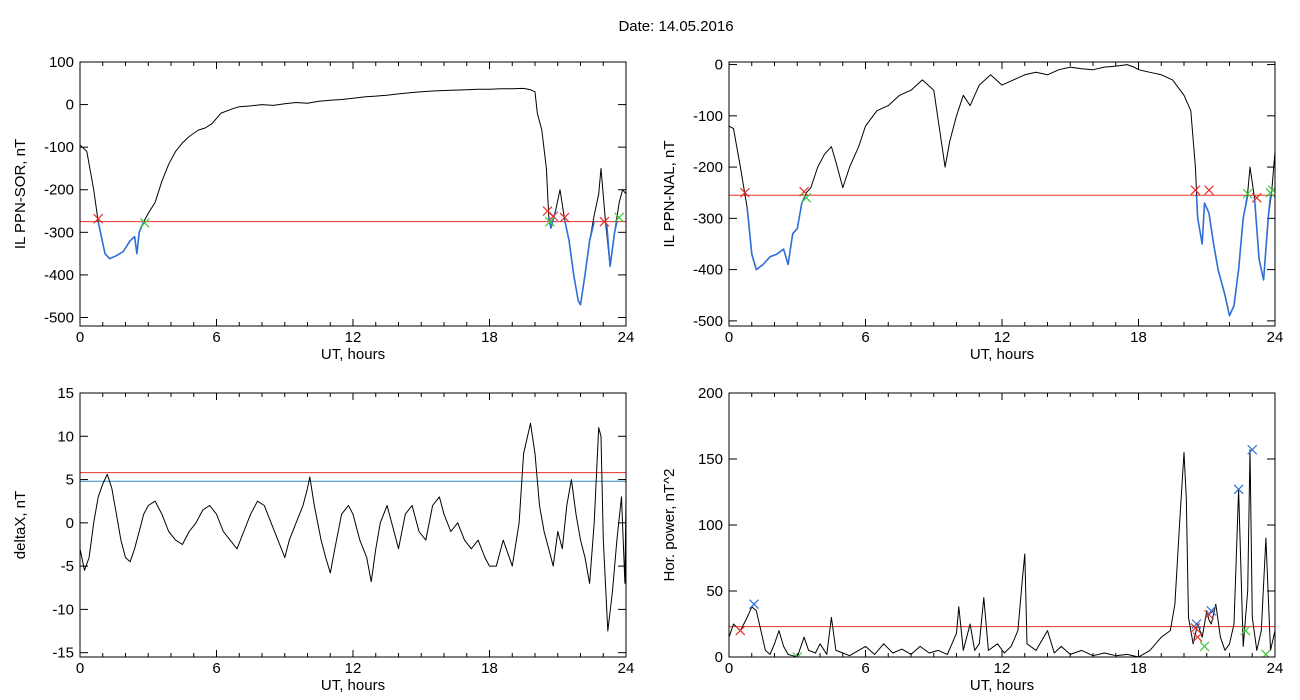 Image resolution: width=1300 pixels, height=700 pixels. I want to click on y-tick-label: 200, so click(710, 393).